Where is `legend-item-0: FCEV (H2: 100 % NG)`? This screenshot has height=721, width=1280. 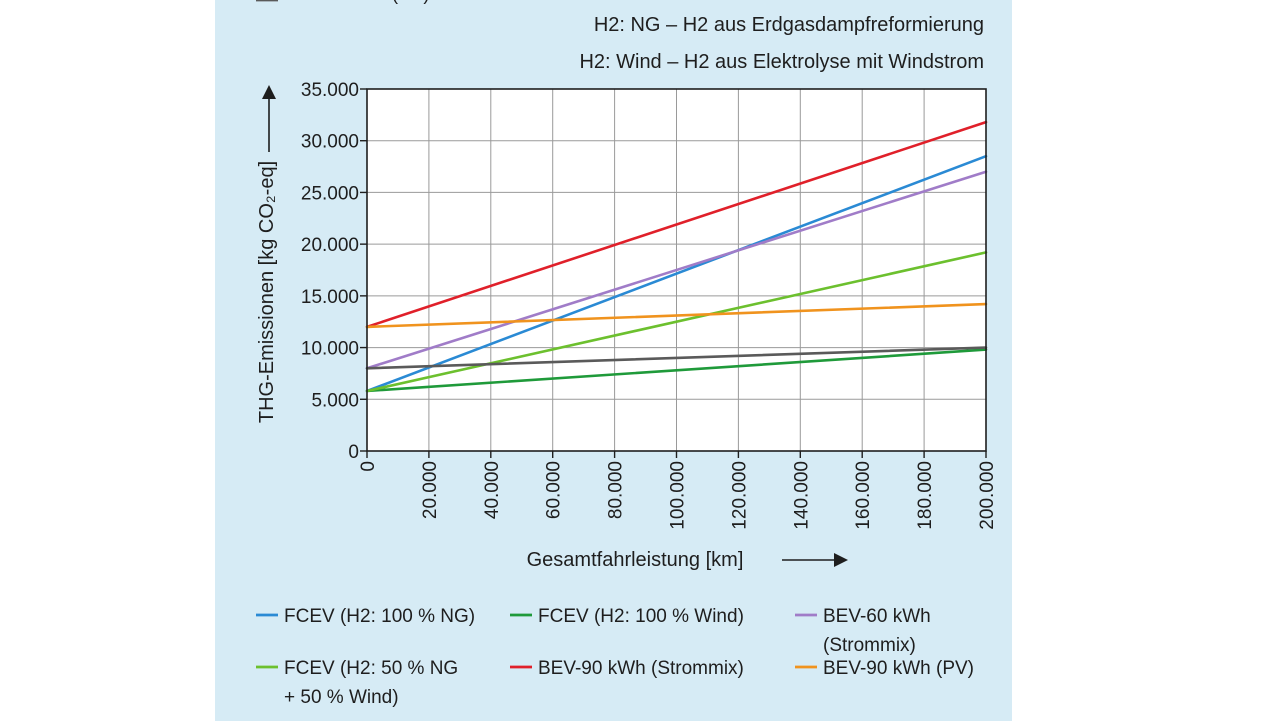
legend-item-0: FCEV (H2: 100 % NG) is located at coordinates (365, 616).